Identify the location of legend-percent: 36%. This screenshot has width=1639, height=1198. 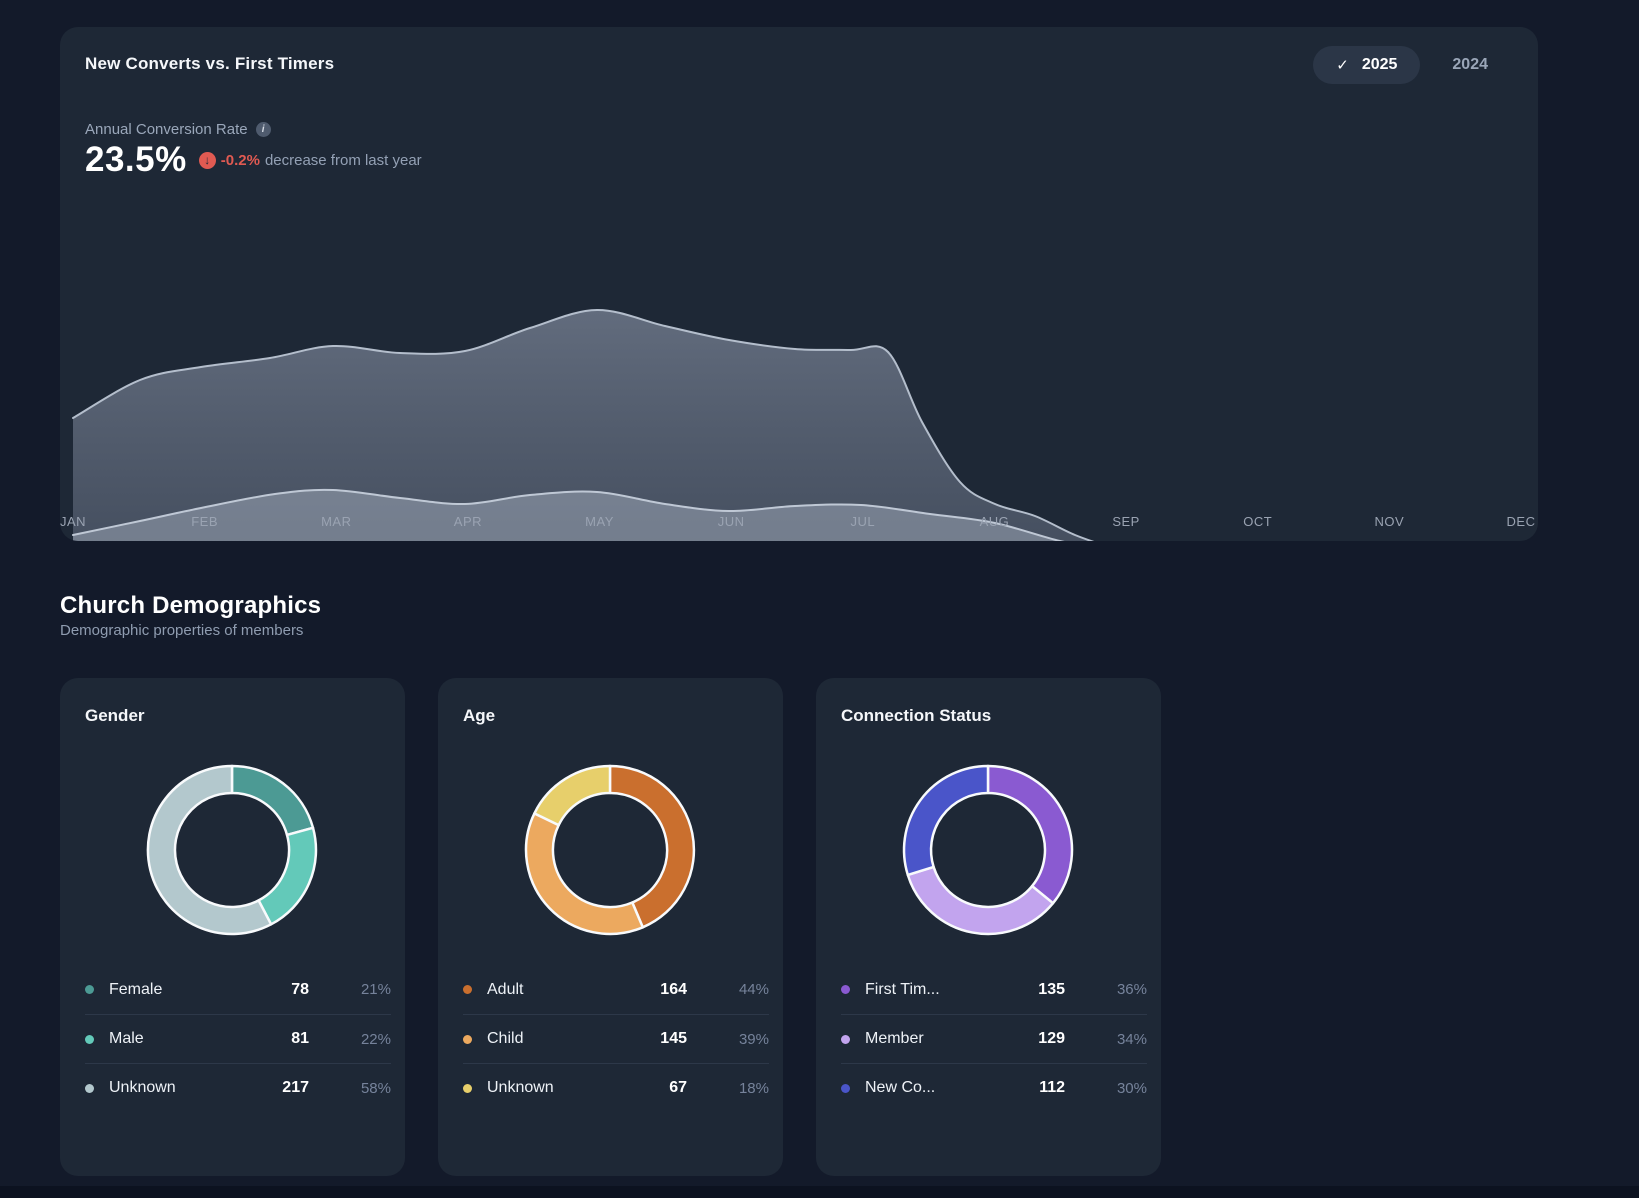
(1131, 989).